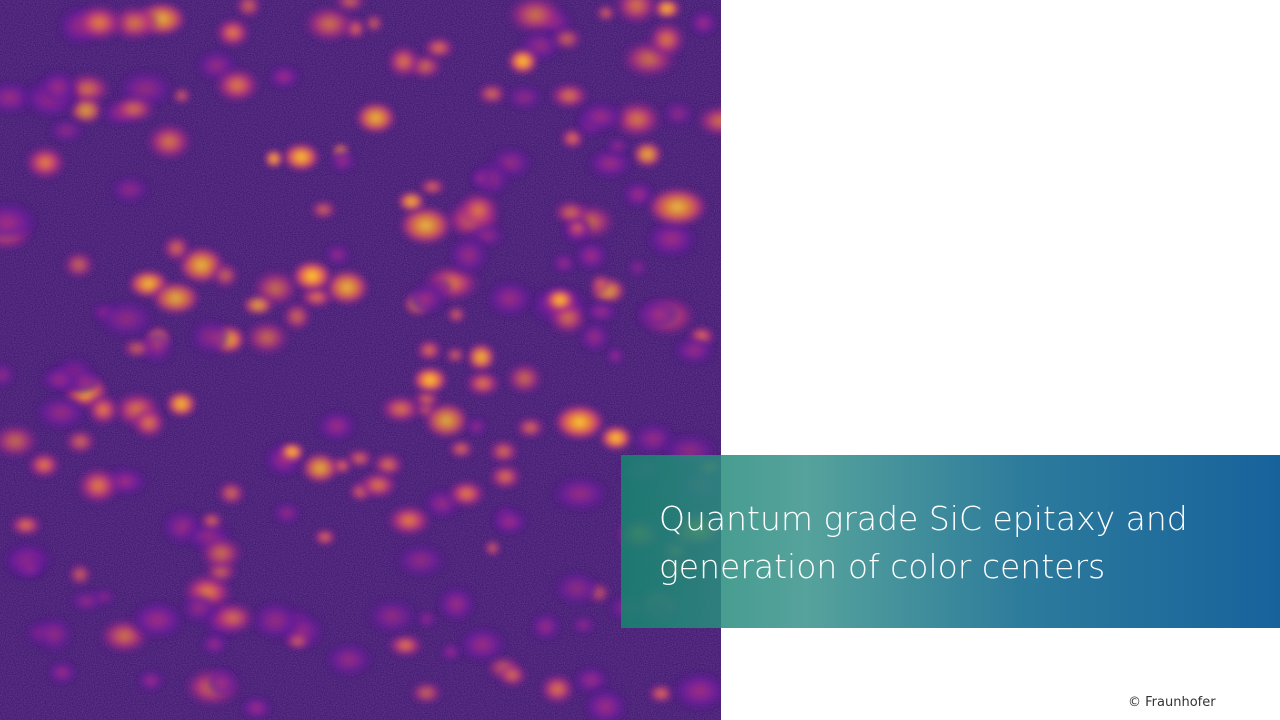  What do you see at coordinates (923, 518) in the screenshot?
I see `title-line-1: Quantum grade SiC epitaxy and` at bounding box center [923, 518].